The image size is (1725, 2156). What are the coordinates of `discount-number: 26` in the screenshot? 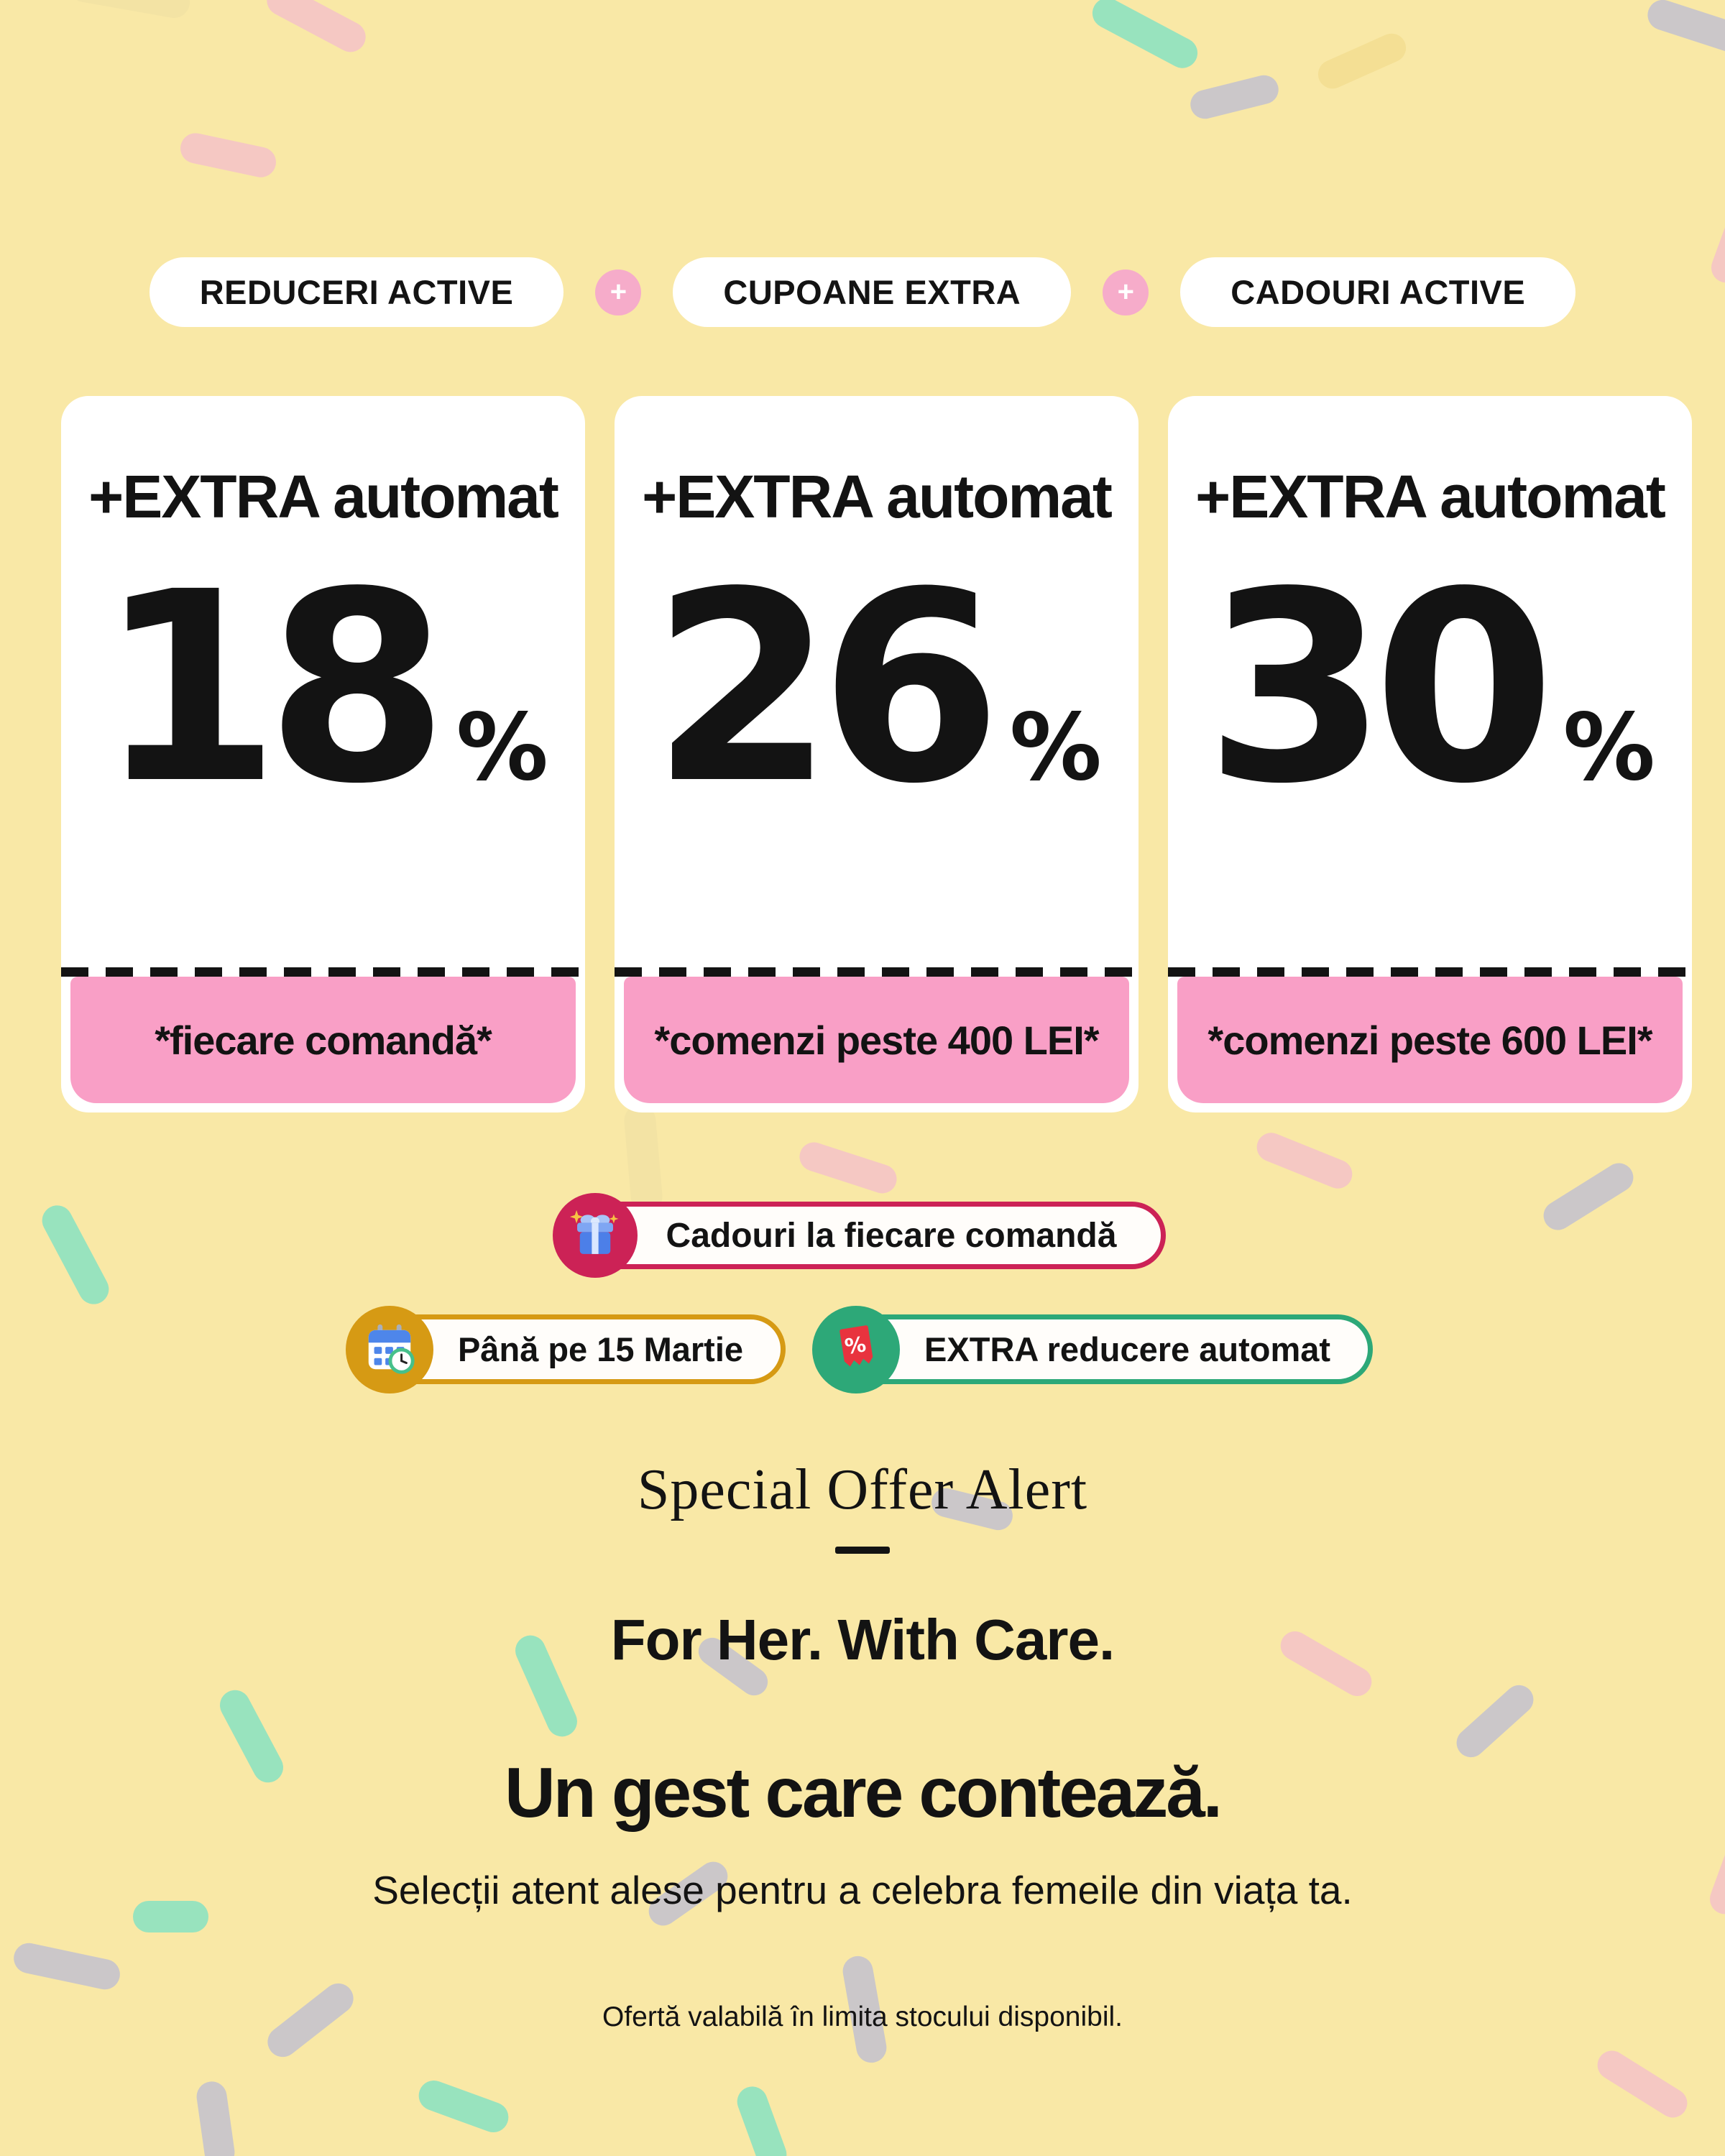 It's located at (826, 689).